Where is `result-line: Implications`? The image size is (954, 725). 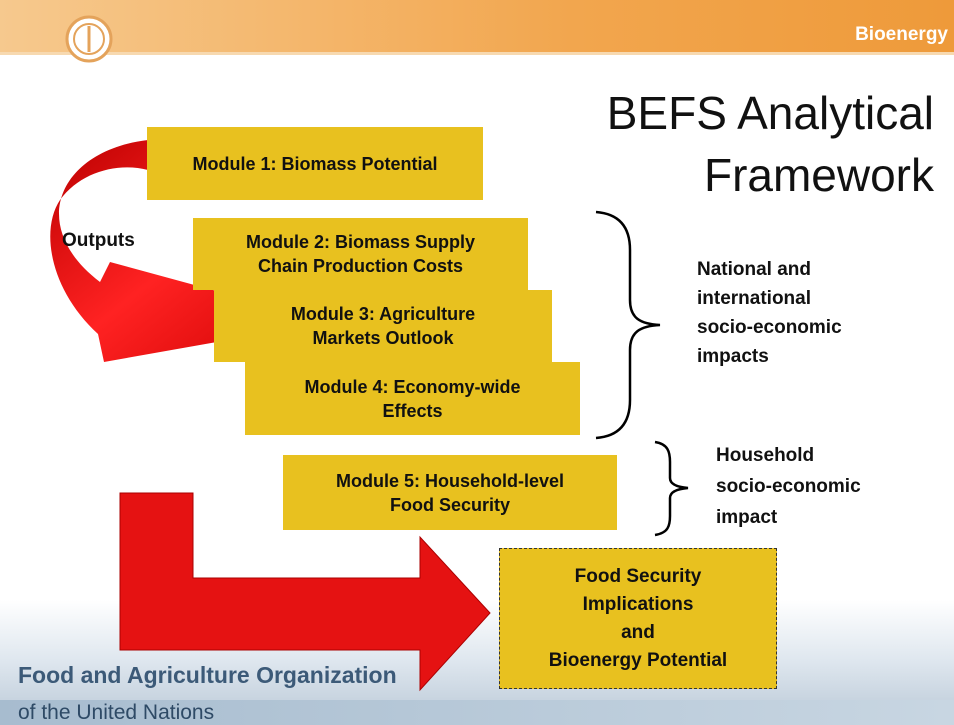
result-line: Implications is located at coordinates (638, 604).